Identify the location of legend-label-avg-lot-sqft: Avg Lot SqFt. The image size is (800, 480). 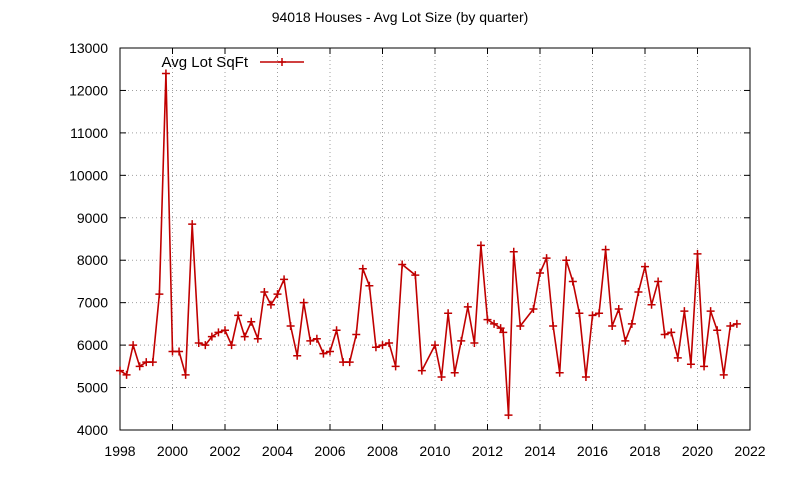
(205, 62).